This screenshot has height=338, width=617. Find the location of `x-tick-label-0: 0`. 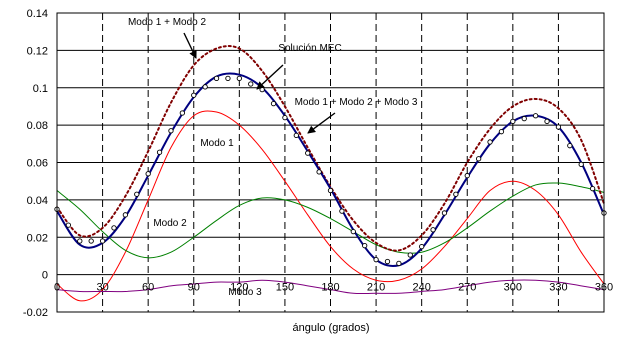

x-tick-label-0: 0 is located at coordinates (57, 288).